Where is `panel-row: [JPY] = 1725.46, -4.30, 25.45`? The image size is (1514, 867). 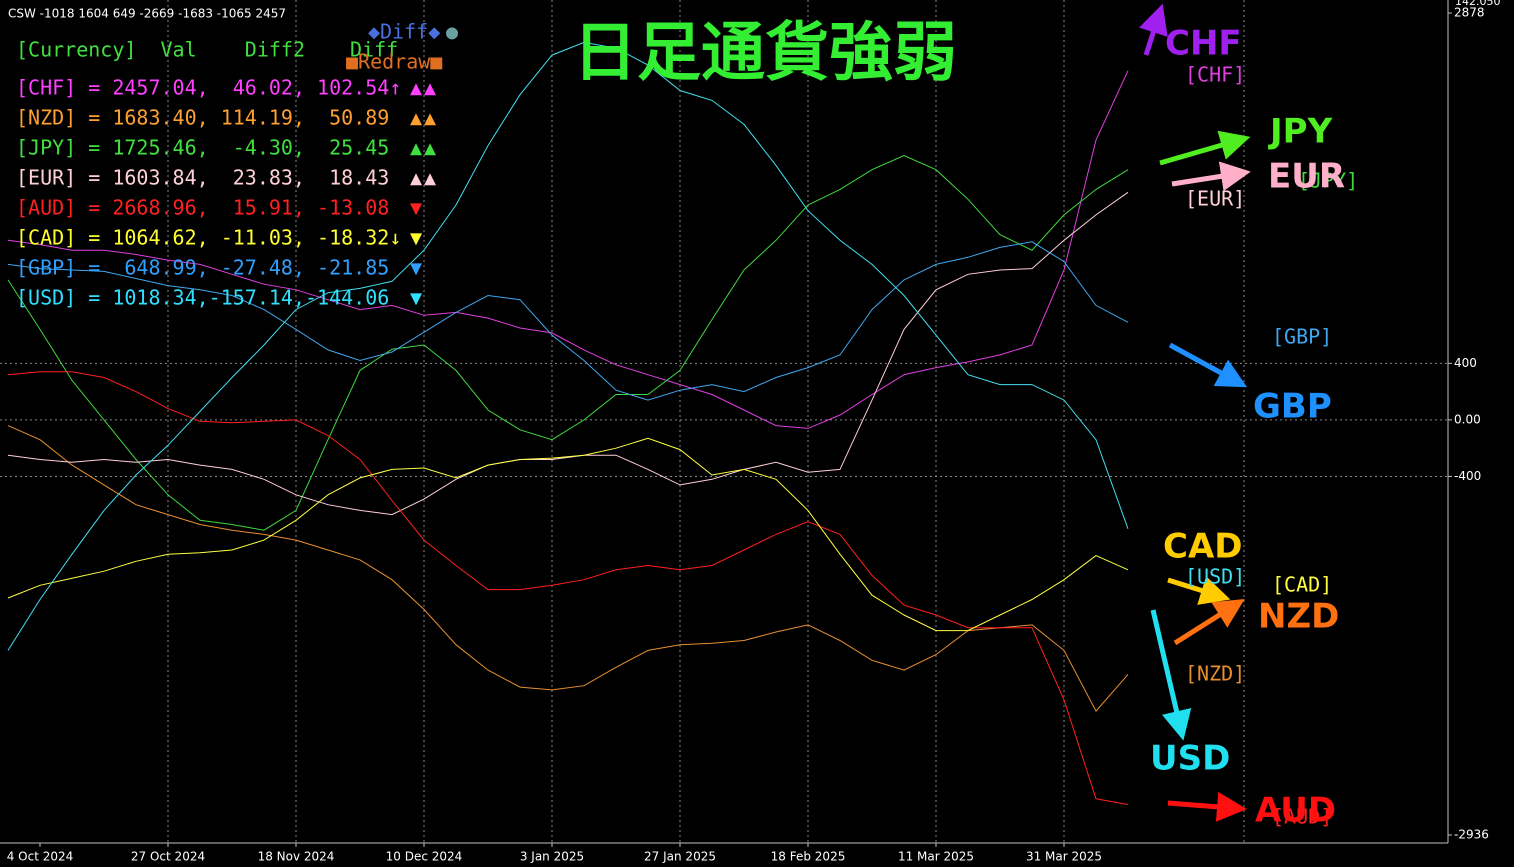 panel-row: [JPY] = 1725.46, -4.30, 25.45 is located at coordinates (202, 148).